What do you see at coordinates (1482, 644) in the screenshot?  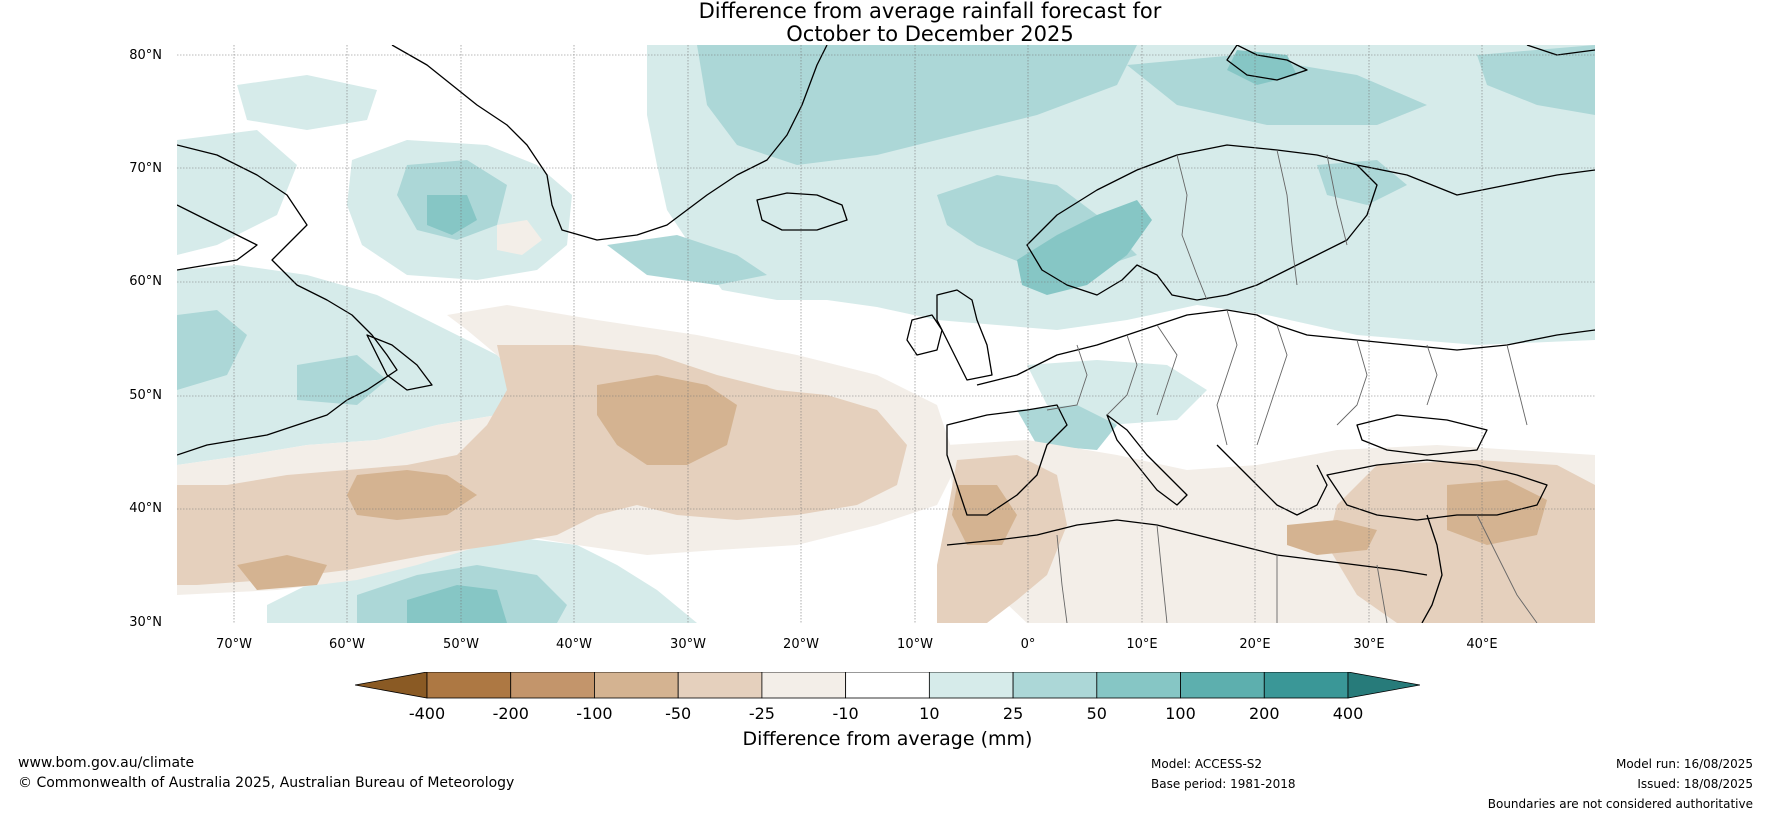 I see `lon-label-40e: 40°E` at bounding box center [1482, 644].